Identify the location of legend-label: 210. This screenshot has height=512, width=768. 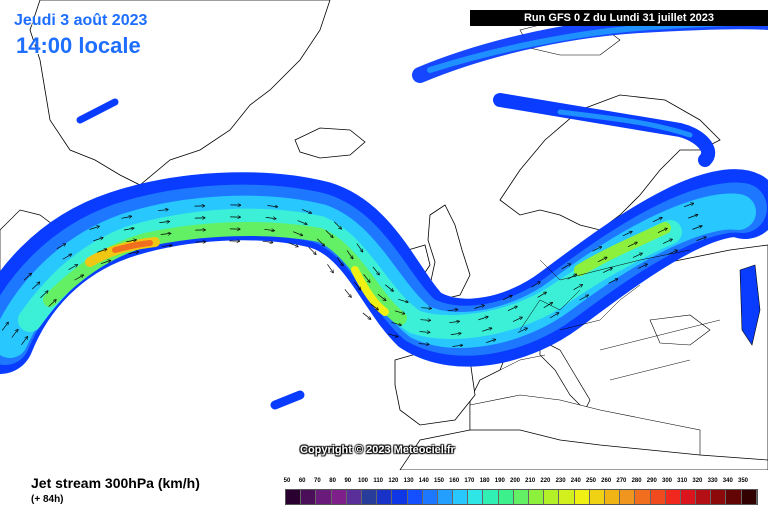
(530, 481).